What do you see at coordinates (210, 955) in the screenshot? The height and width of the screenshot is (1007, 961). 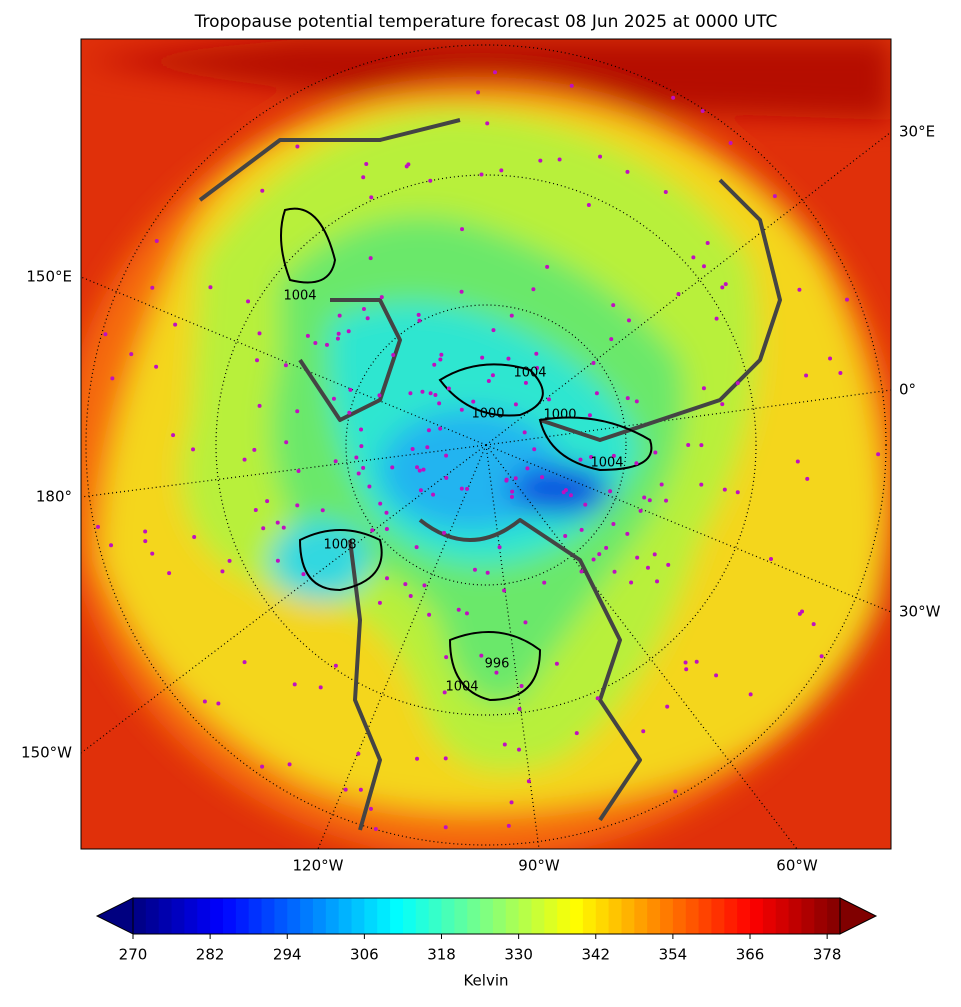 I see `colorbar-tick-label: 282` at bounding box center [210, 955].